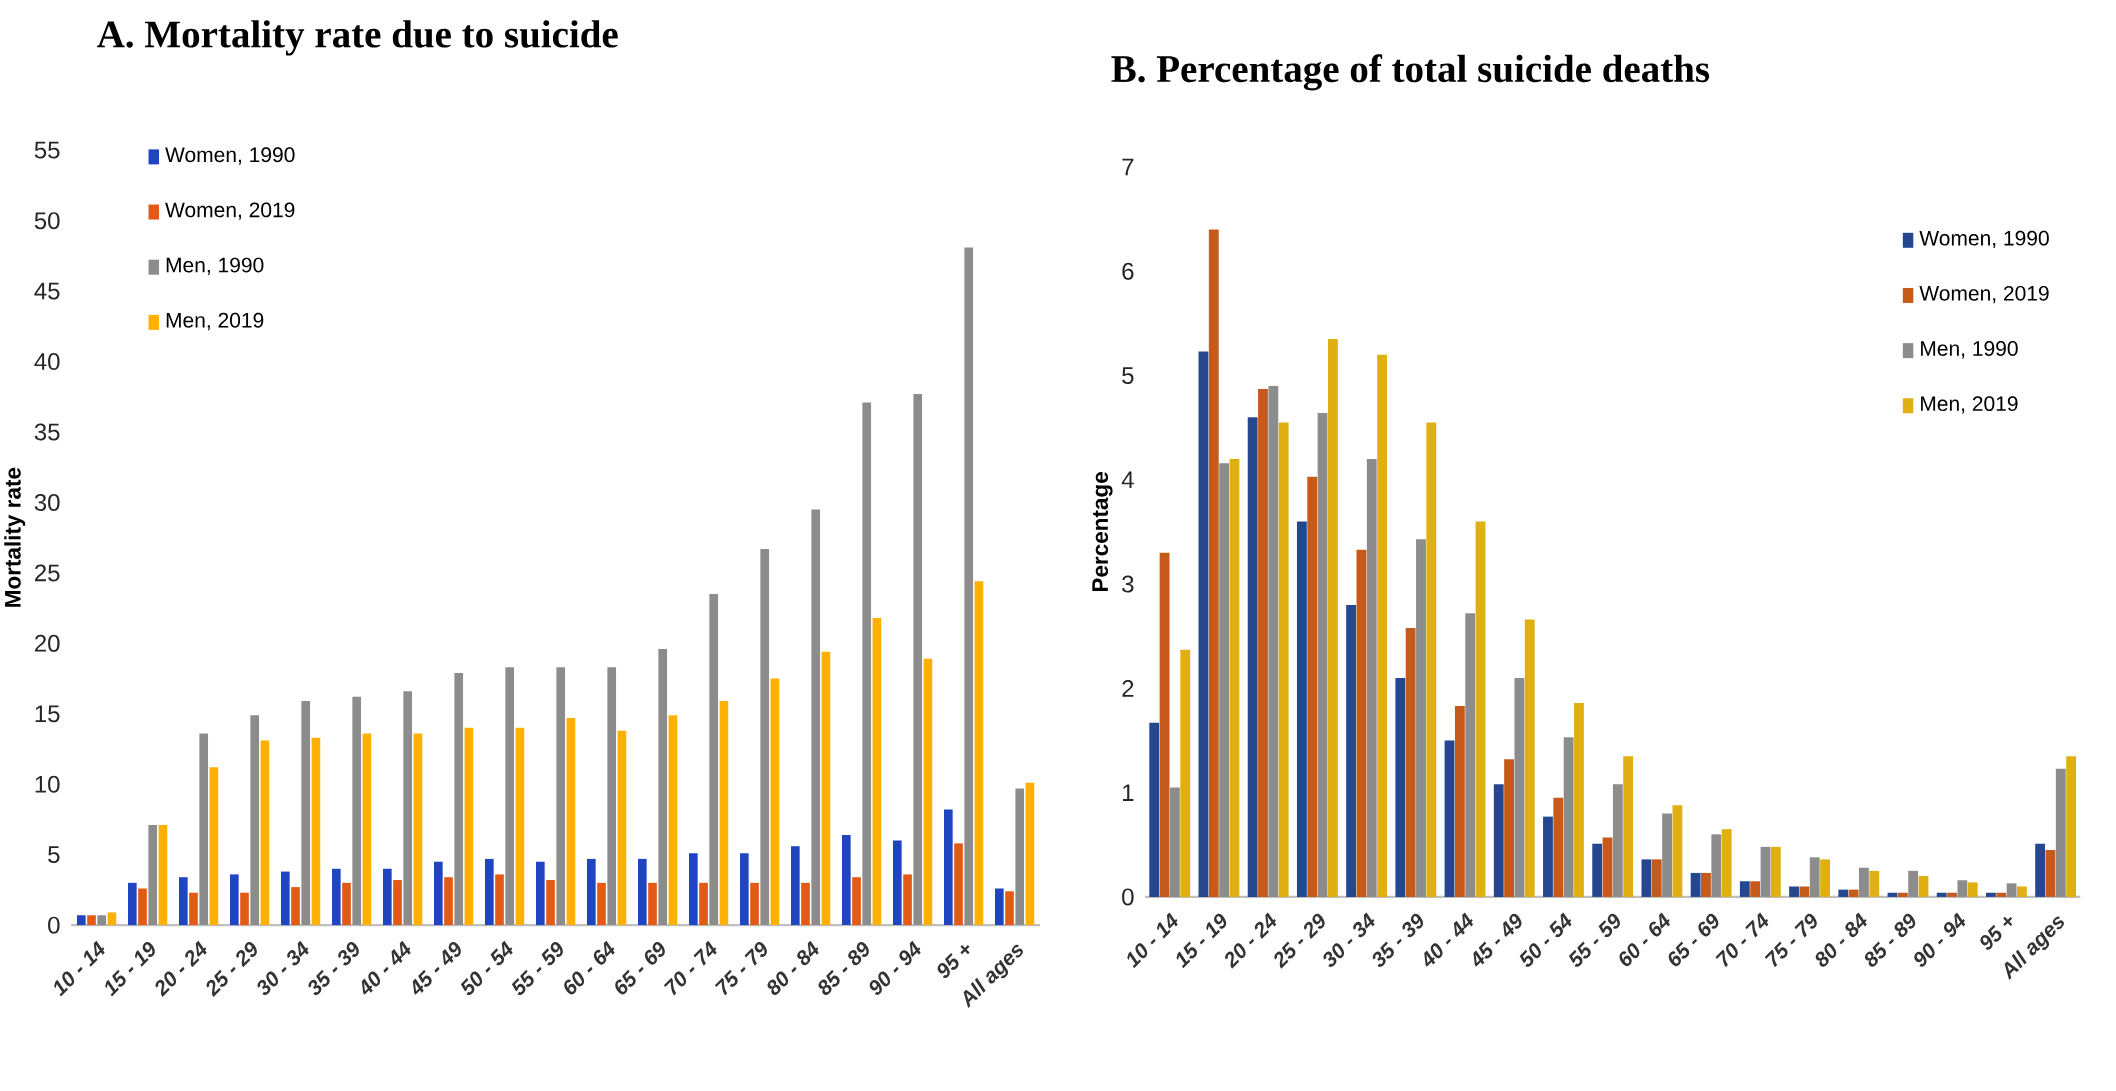 The width and height of the screenshot is (2116, 1091). Describe the element at coordinates (47, 573) in the screenshot. I see `y-tick-label: 25` at that location.